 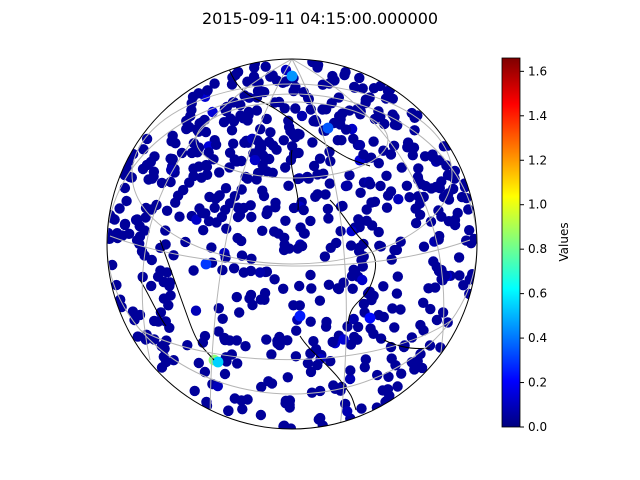 I want to click on colorbar-ticks: 0.0 0.2 0.4 0.6 0.8 1.0 1.2 1.4 1.6, so click(x=533, y=249).